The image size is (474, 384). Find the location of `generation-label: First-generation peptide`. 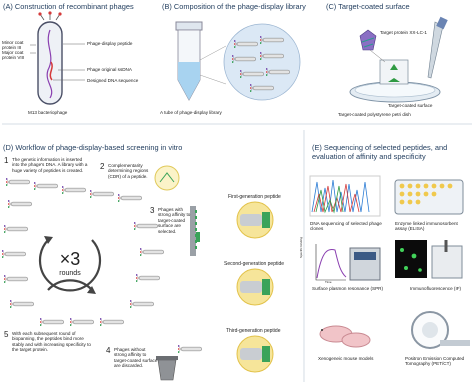

generation-label: First-generation peptide is located at coordinates (254, 197).